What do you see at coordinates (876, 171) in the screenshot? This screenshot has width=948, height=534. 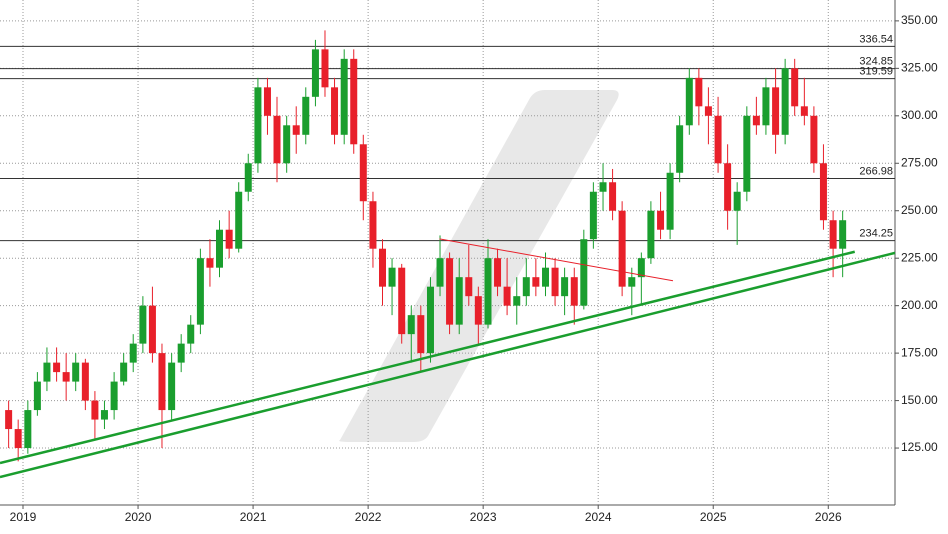 I see `level-label: 266.98` at bounding box center [876, 171].